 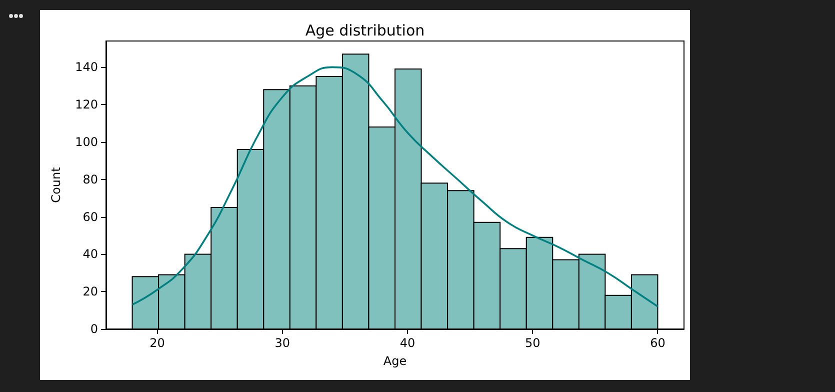 I want to click on y-tick-label: 40, so click(x=90, y=254).